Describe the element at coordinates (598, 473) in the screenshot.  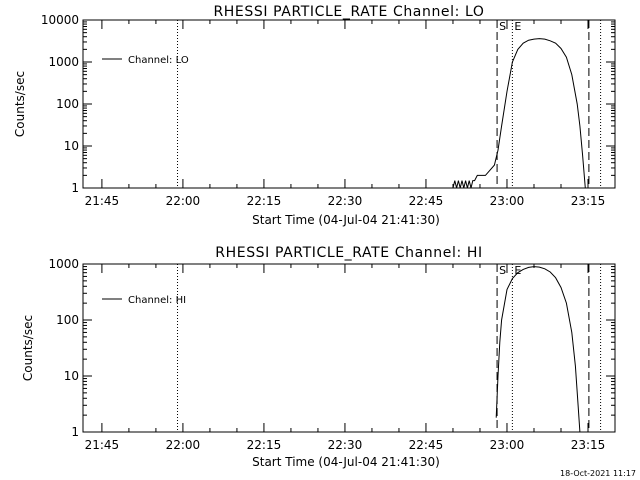
I see `generation-timestamp: 18-Oct-2021 11:17` at that location.